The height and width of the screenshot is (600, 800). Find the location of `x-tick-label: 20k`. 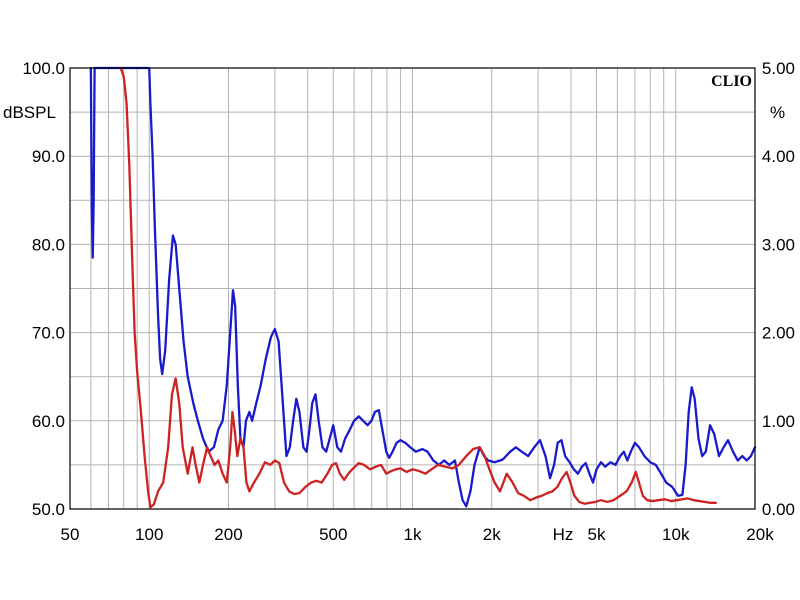

x-tick-label: 20k is located at coordinates (760, 534).